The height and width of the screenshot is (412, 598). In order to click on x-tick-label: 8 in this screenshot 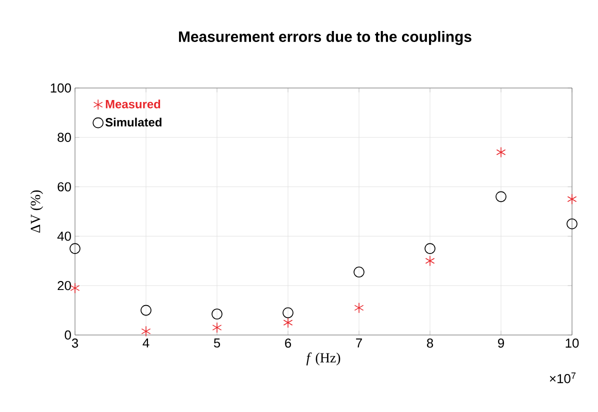, I will do `click(430, 343)`.